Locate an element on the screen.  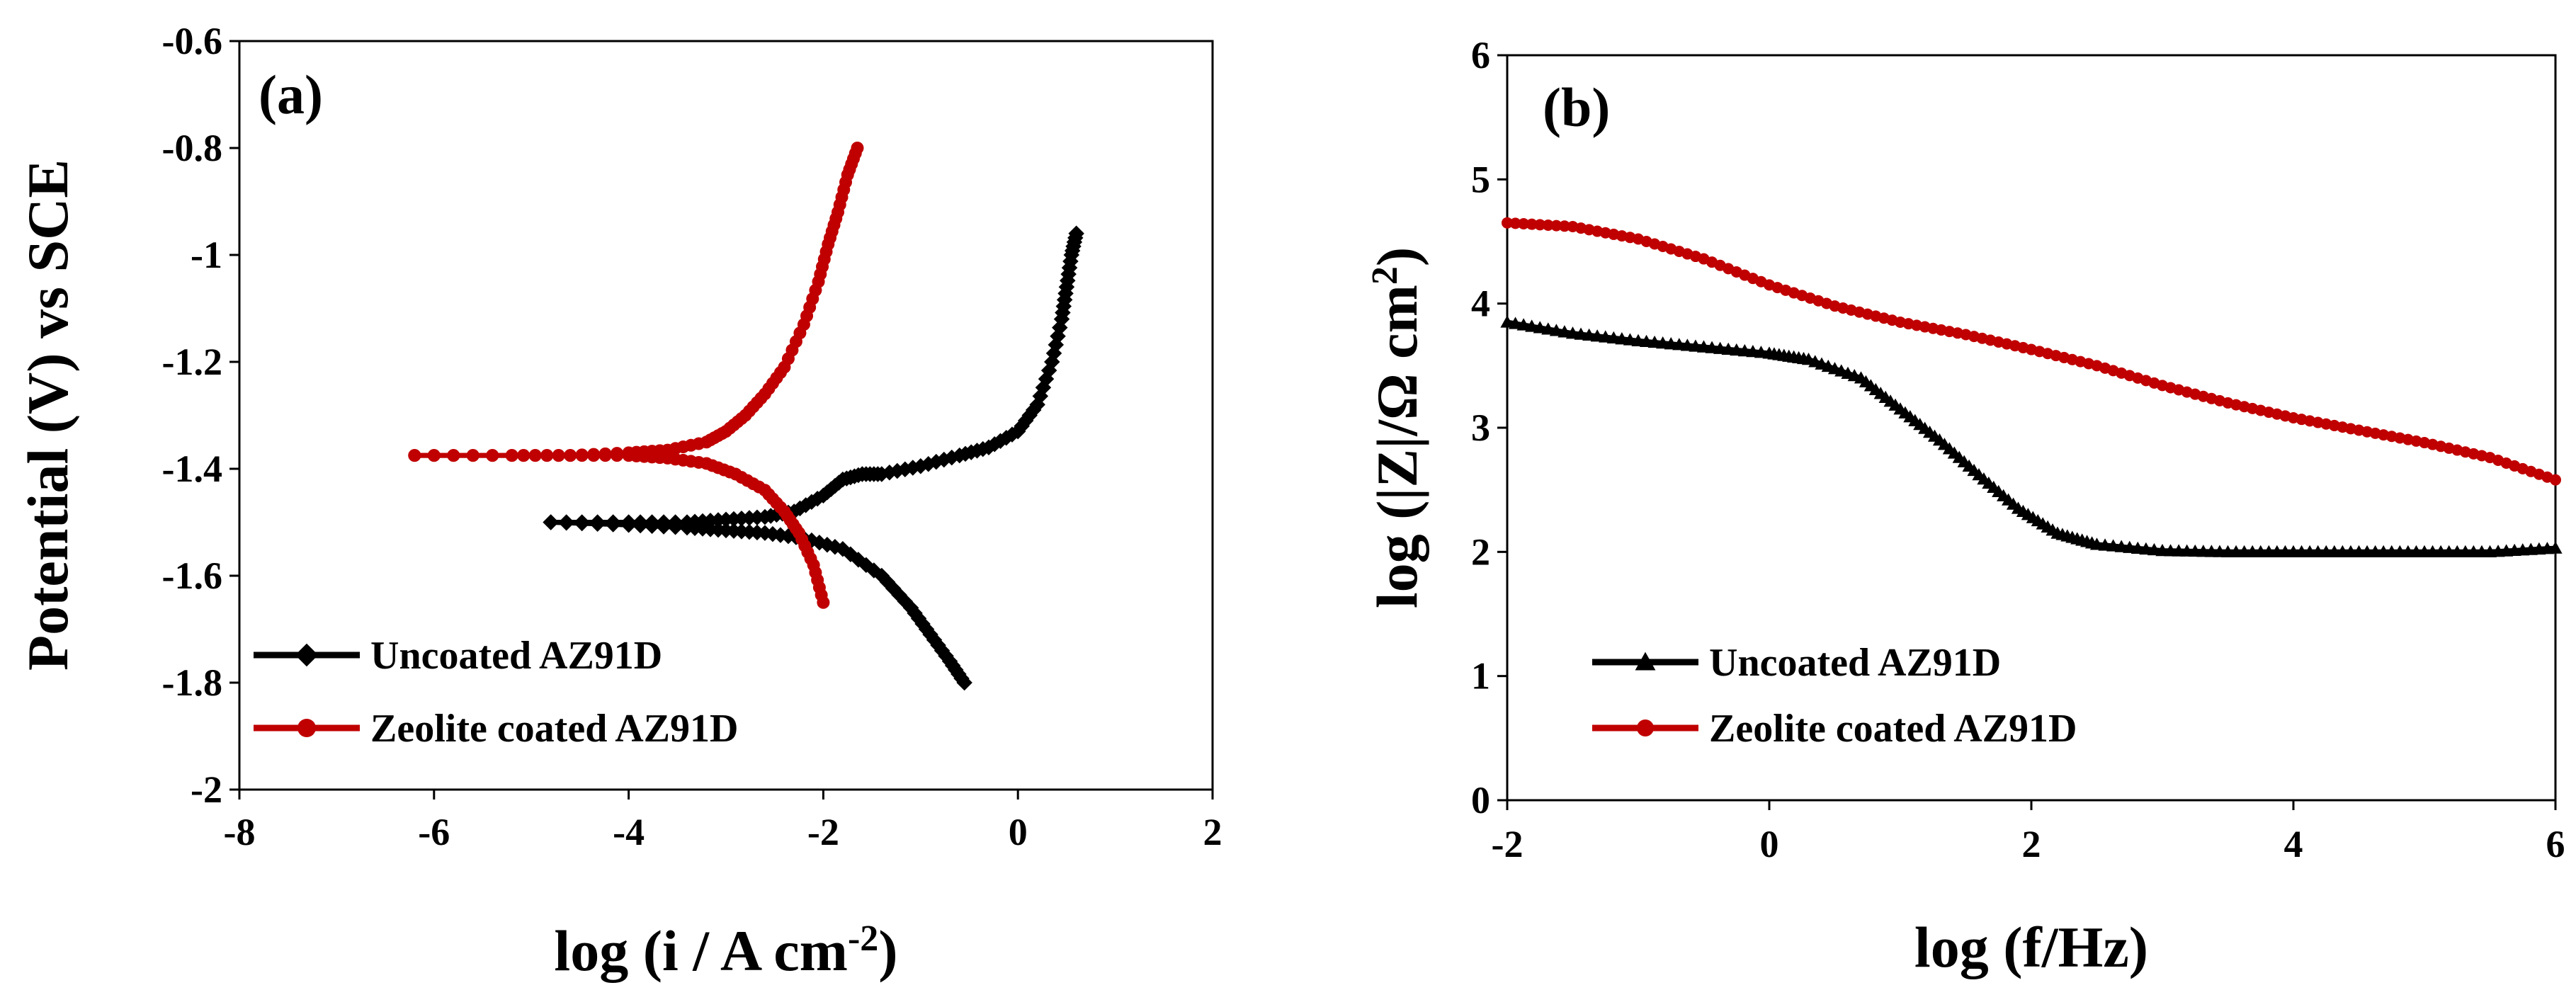
y-tick-label: -1.4 is located at coordinates (192, 469).